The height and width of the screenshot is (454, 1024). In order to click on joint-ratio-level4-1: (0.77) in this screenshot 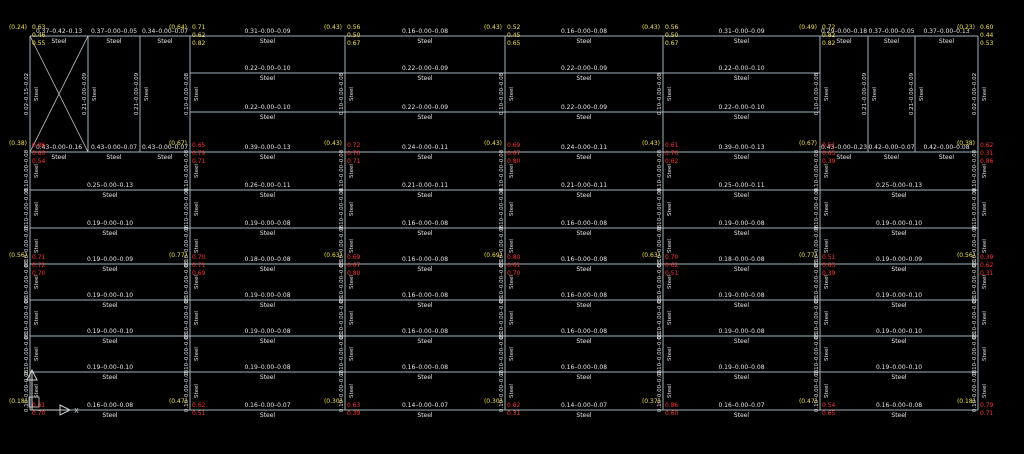, I will do `click(178, 255)`.